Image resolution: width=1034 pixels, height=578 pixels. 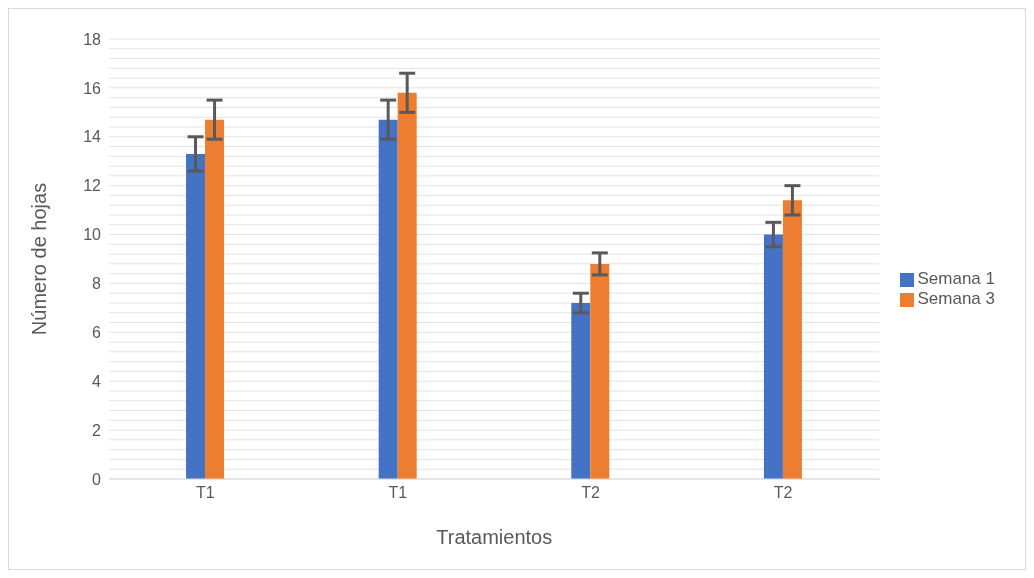 I want to click on y-tick-label: 14, so click(x=92, y=137).